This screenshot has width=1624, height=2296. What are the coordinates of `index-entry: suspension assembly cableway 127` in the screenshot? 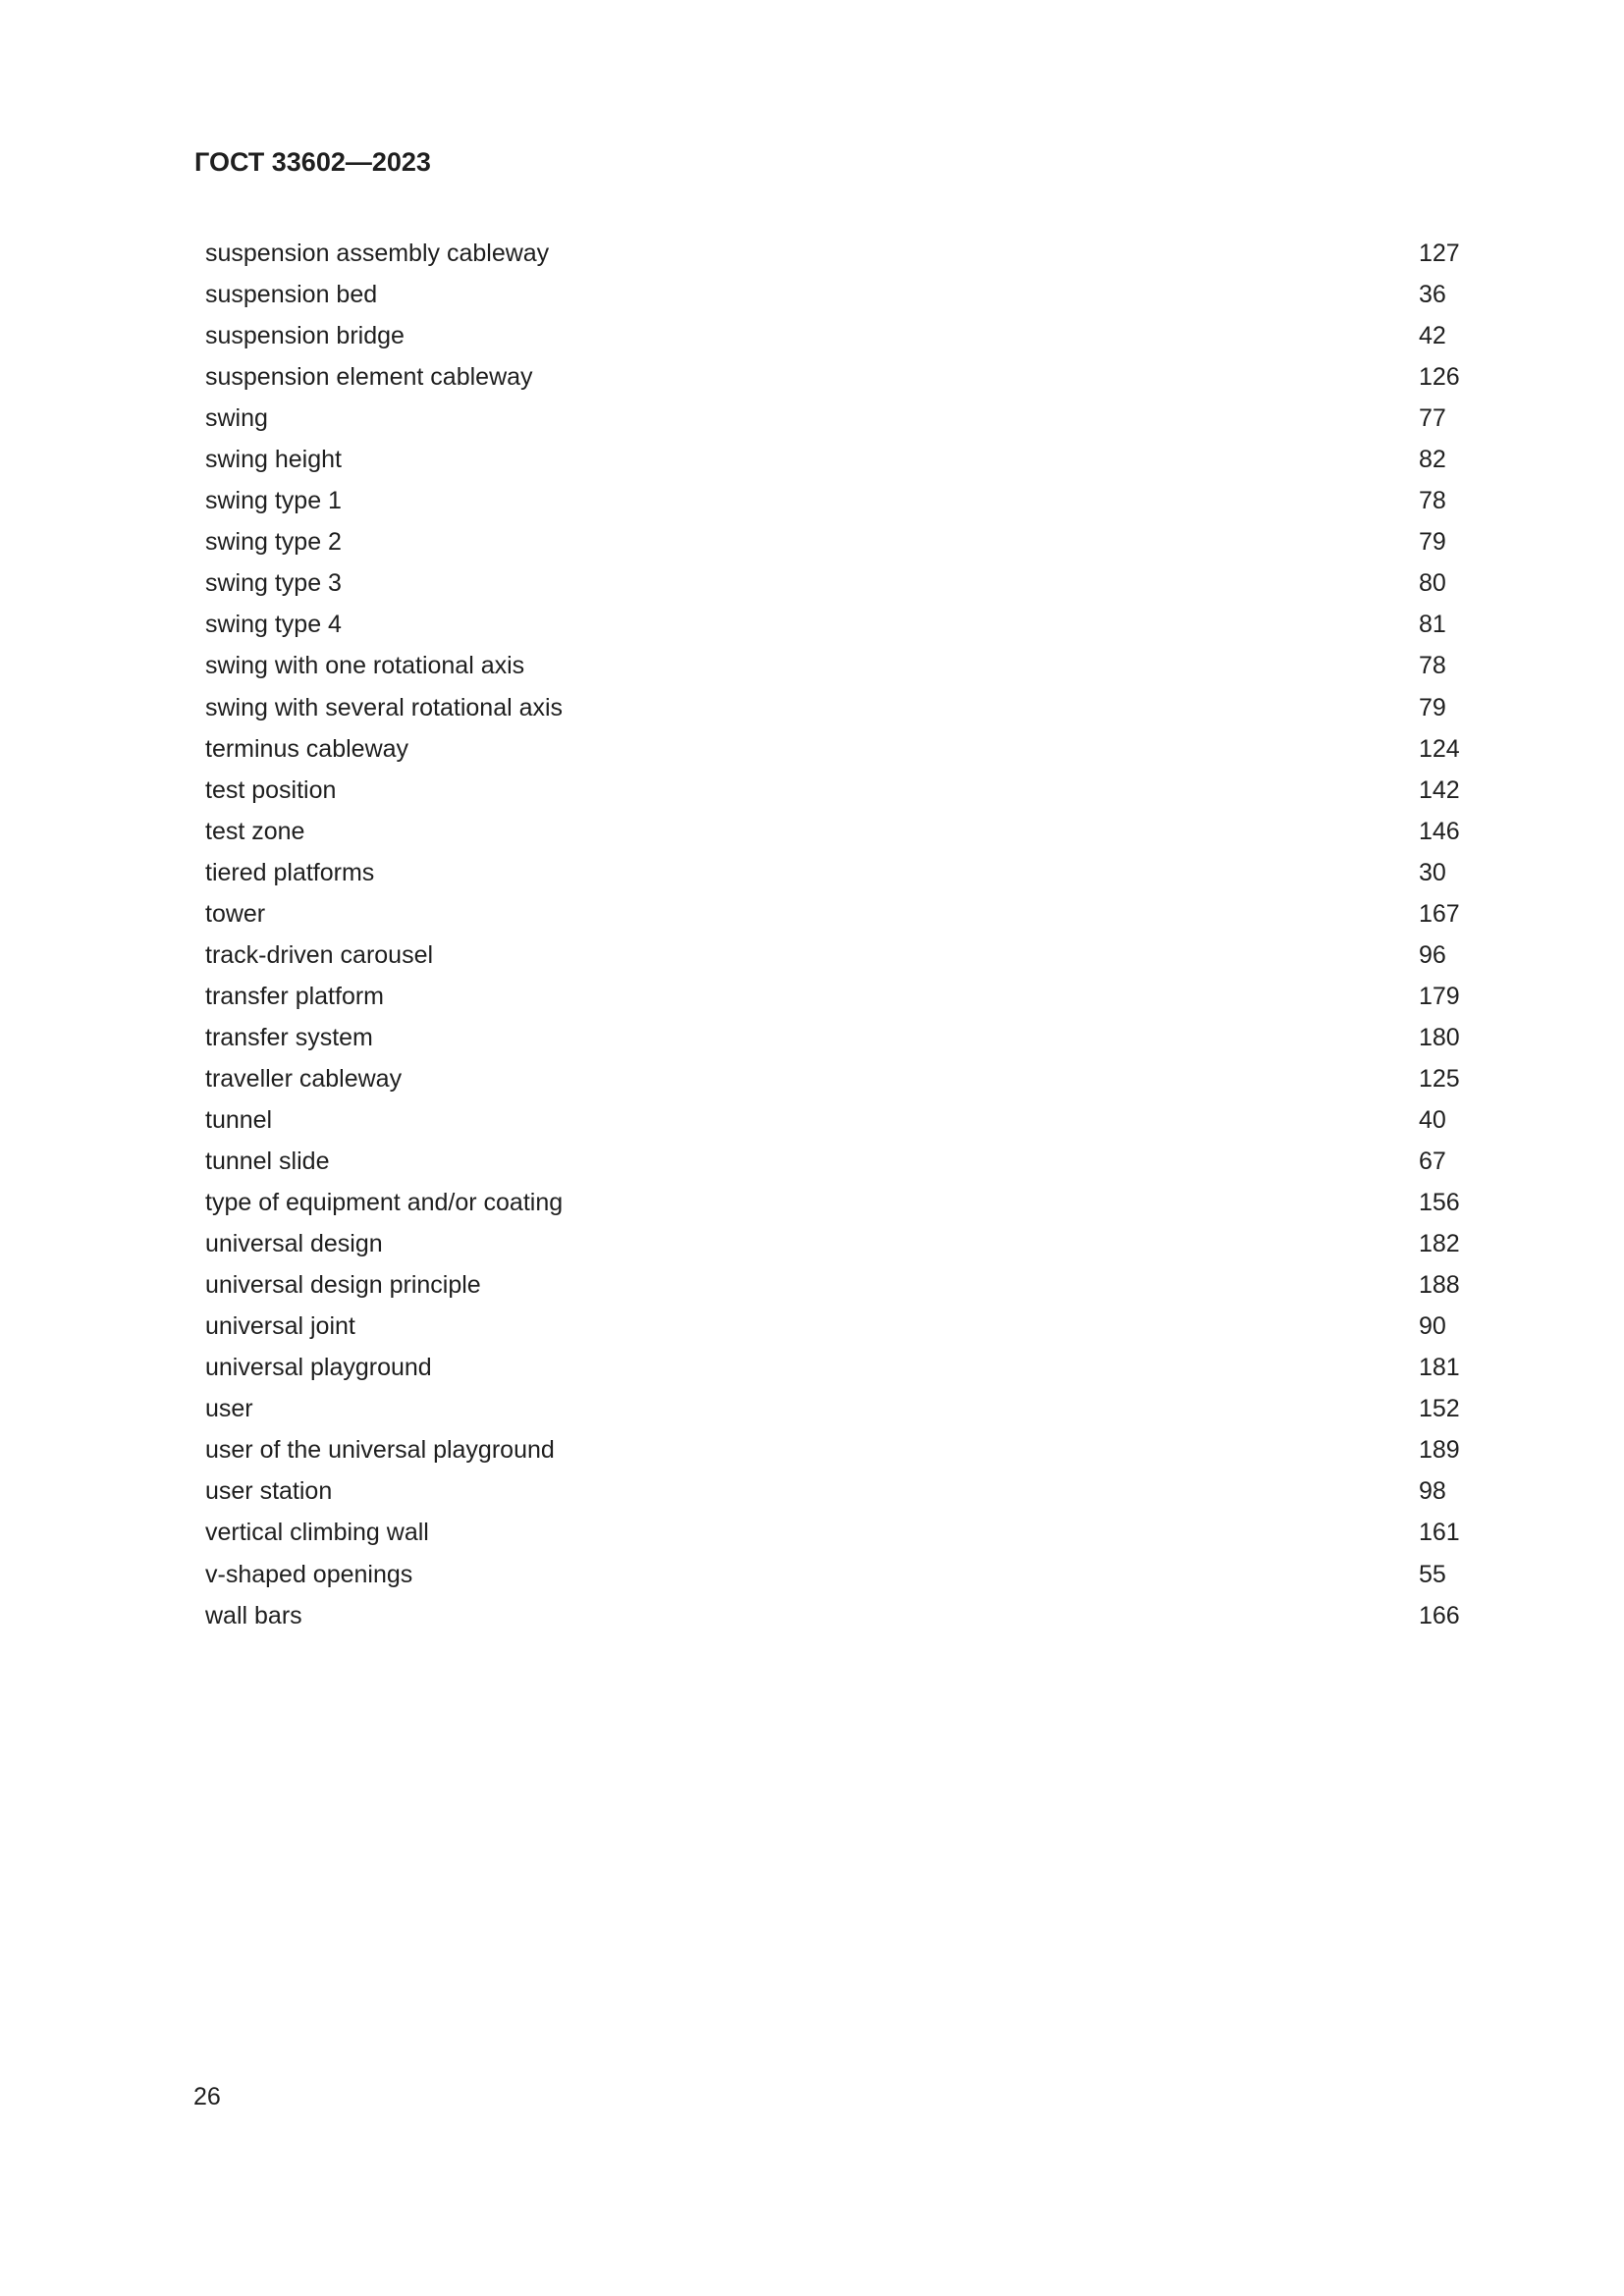 It's located at (838, 259).